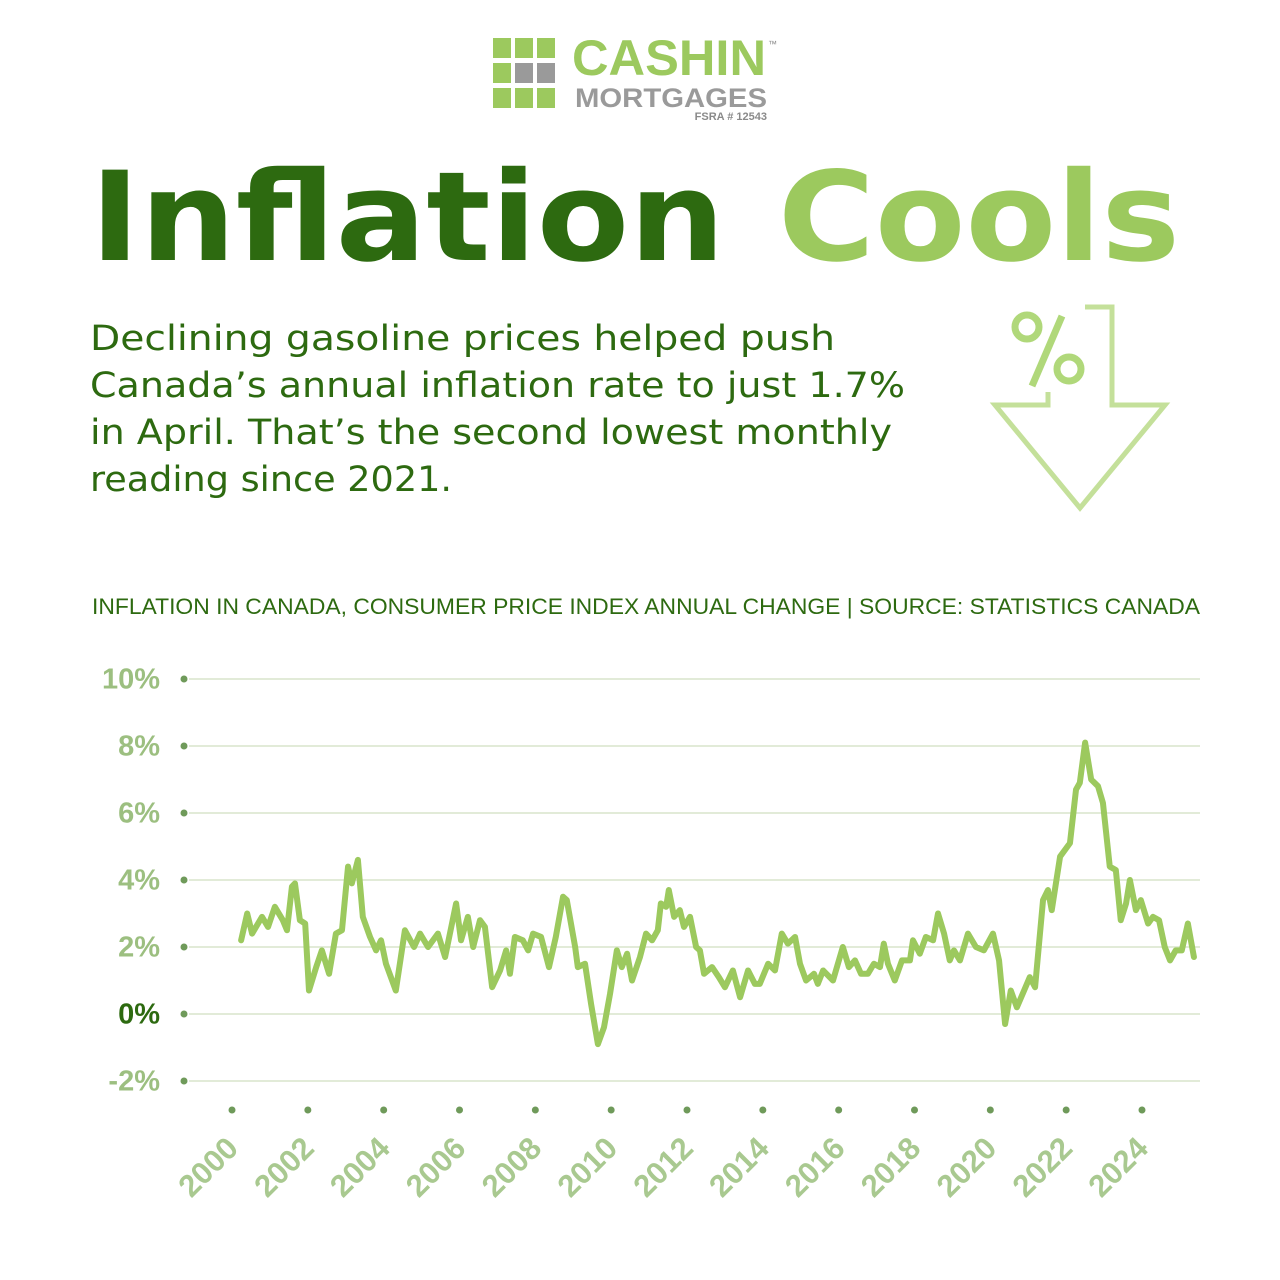 This screenshot has height=1280, width=1280. What do you see at coordinates (436, 1167) in the screenshot?
I see `x-tick-label: 2006` at bounding box center [436, 1167].